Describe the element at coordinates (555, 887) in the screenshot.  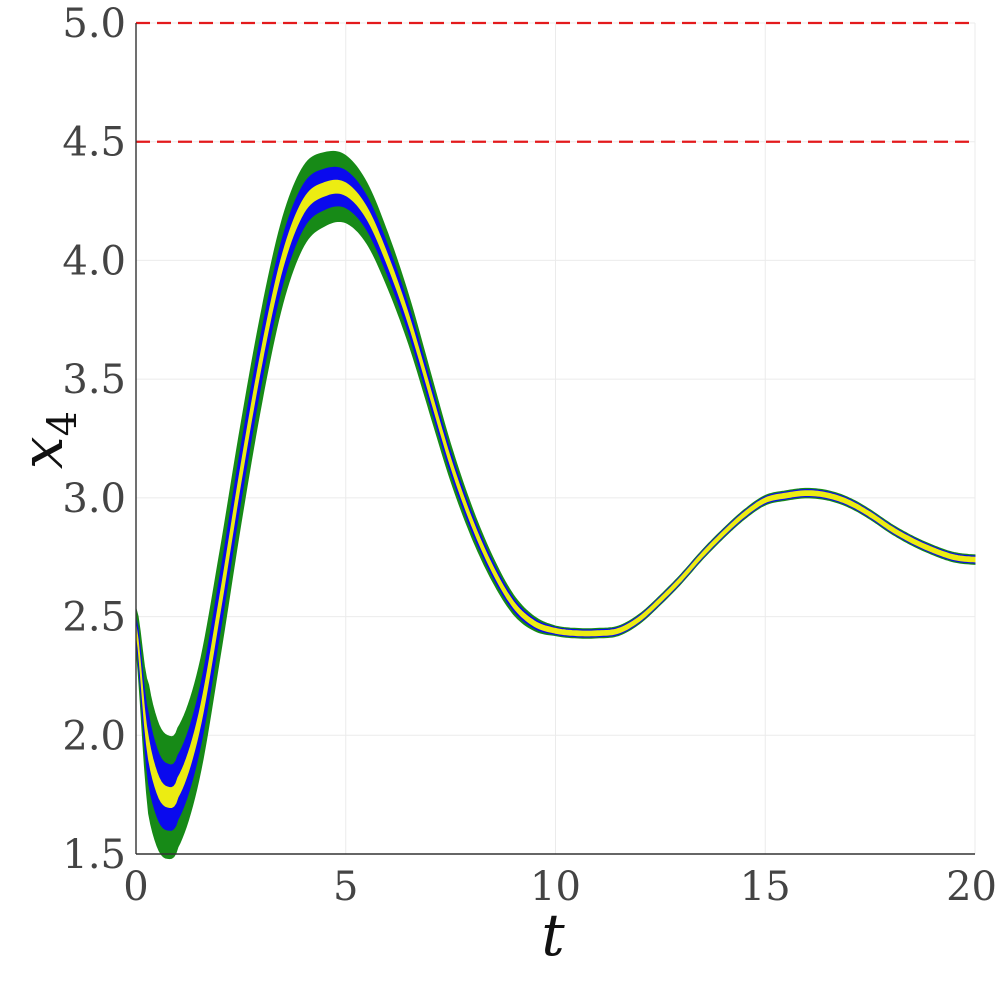
I see `x-tick-label-2: 10` at that location.